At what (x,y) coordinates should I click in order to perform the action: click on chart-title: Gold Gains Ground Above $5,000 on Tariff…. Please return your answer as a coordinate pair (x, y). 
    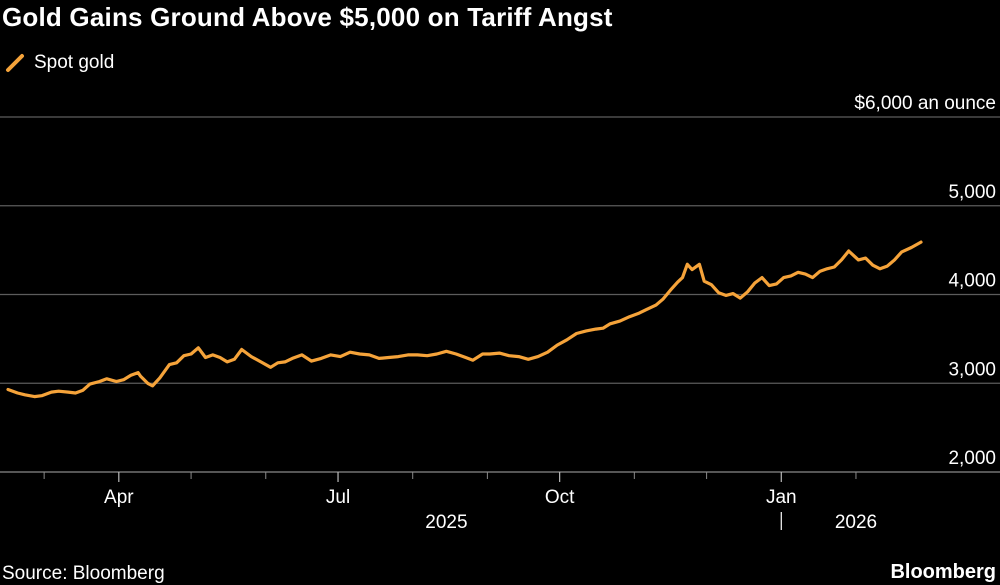
    Looking at the image, I should click on (307, 17).